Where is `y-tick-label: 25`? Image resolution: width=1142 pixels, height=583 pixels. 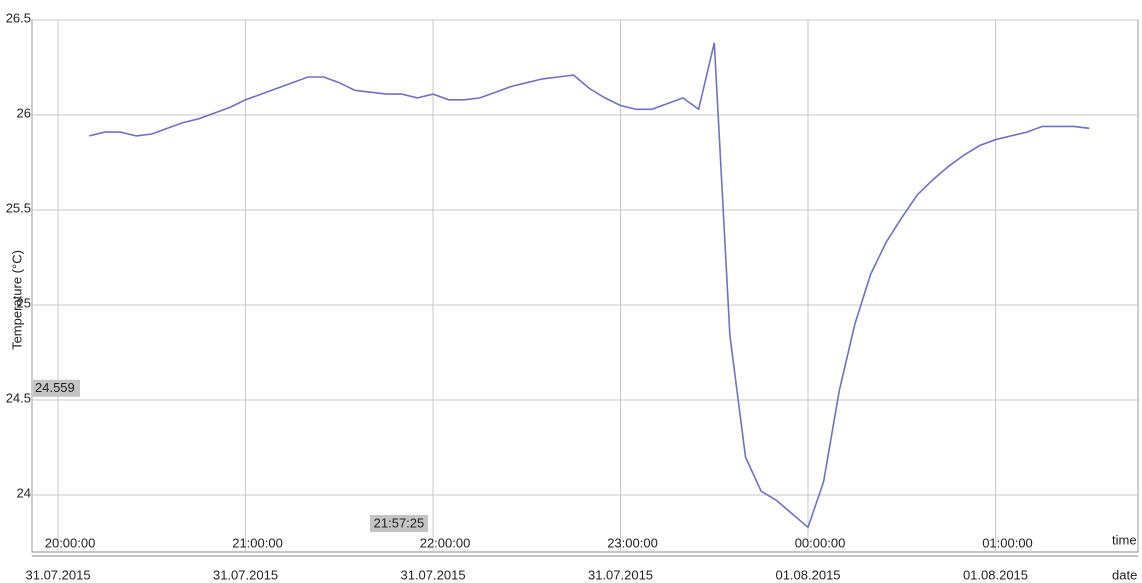 y-tick-label: 25 is located at coordinates (24, 302).